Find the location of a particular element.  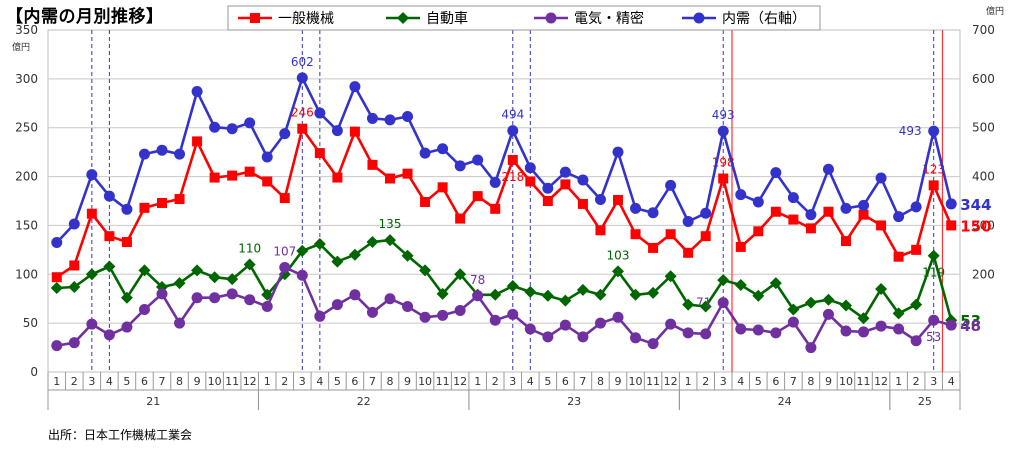

data-label: 246 is located at coordinates (302, 113).